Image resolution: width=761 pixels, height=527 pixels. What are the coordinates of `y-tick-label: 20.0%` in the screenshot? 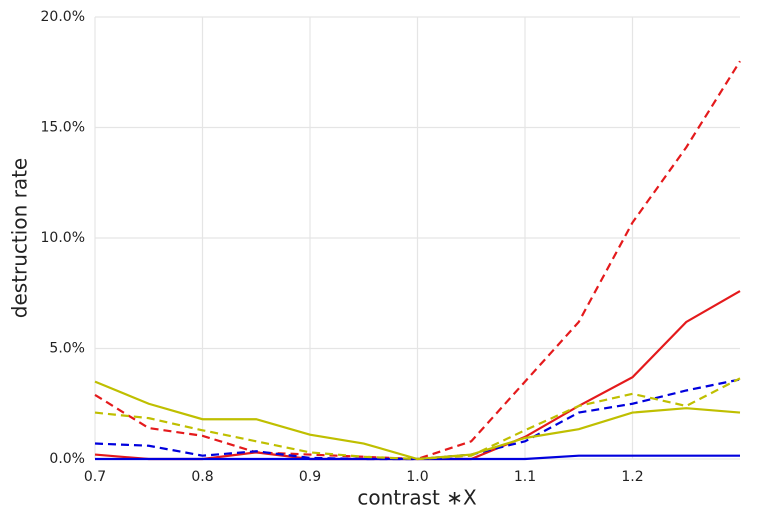 It's located at (63, 17).